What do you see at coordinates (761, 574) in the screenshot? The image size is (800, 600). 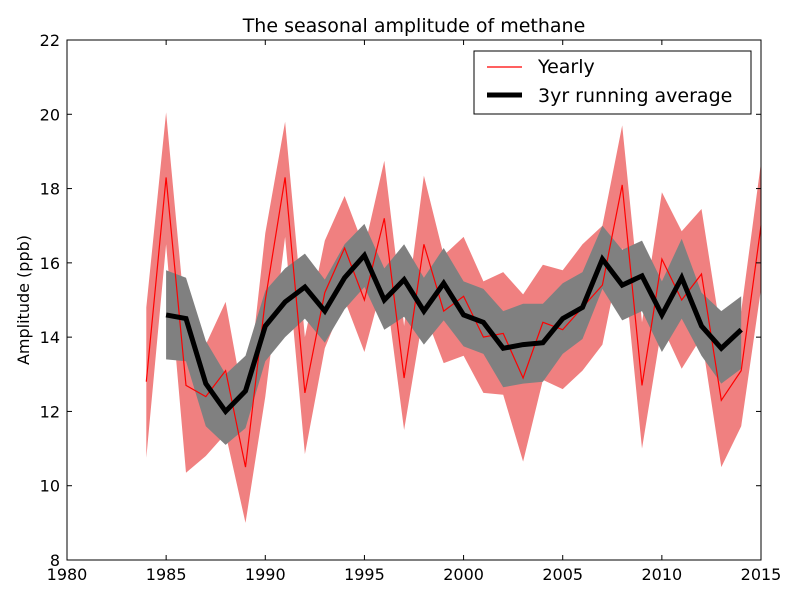 I see `x-tick-label-2015: 2015` at bounding box center [761, 574].